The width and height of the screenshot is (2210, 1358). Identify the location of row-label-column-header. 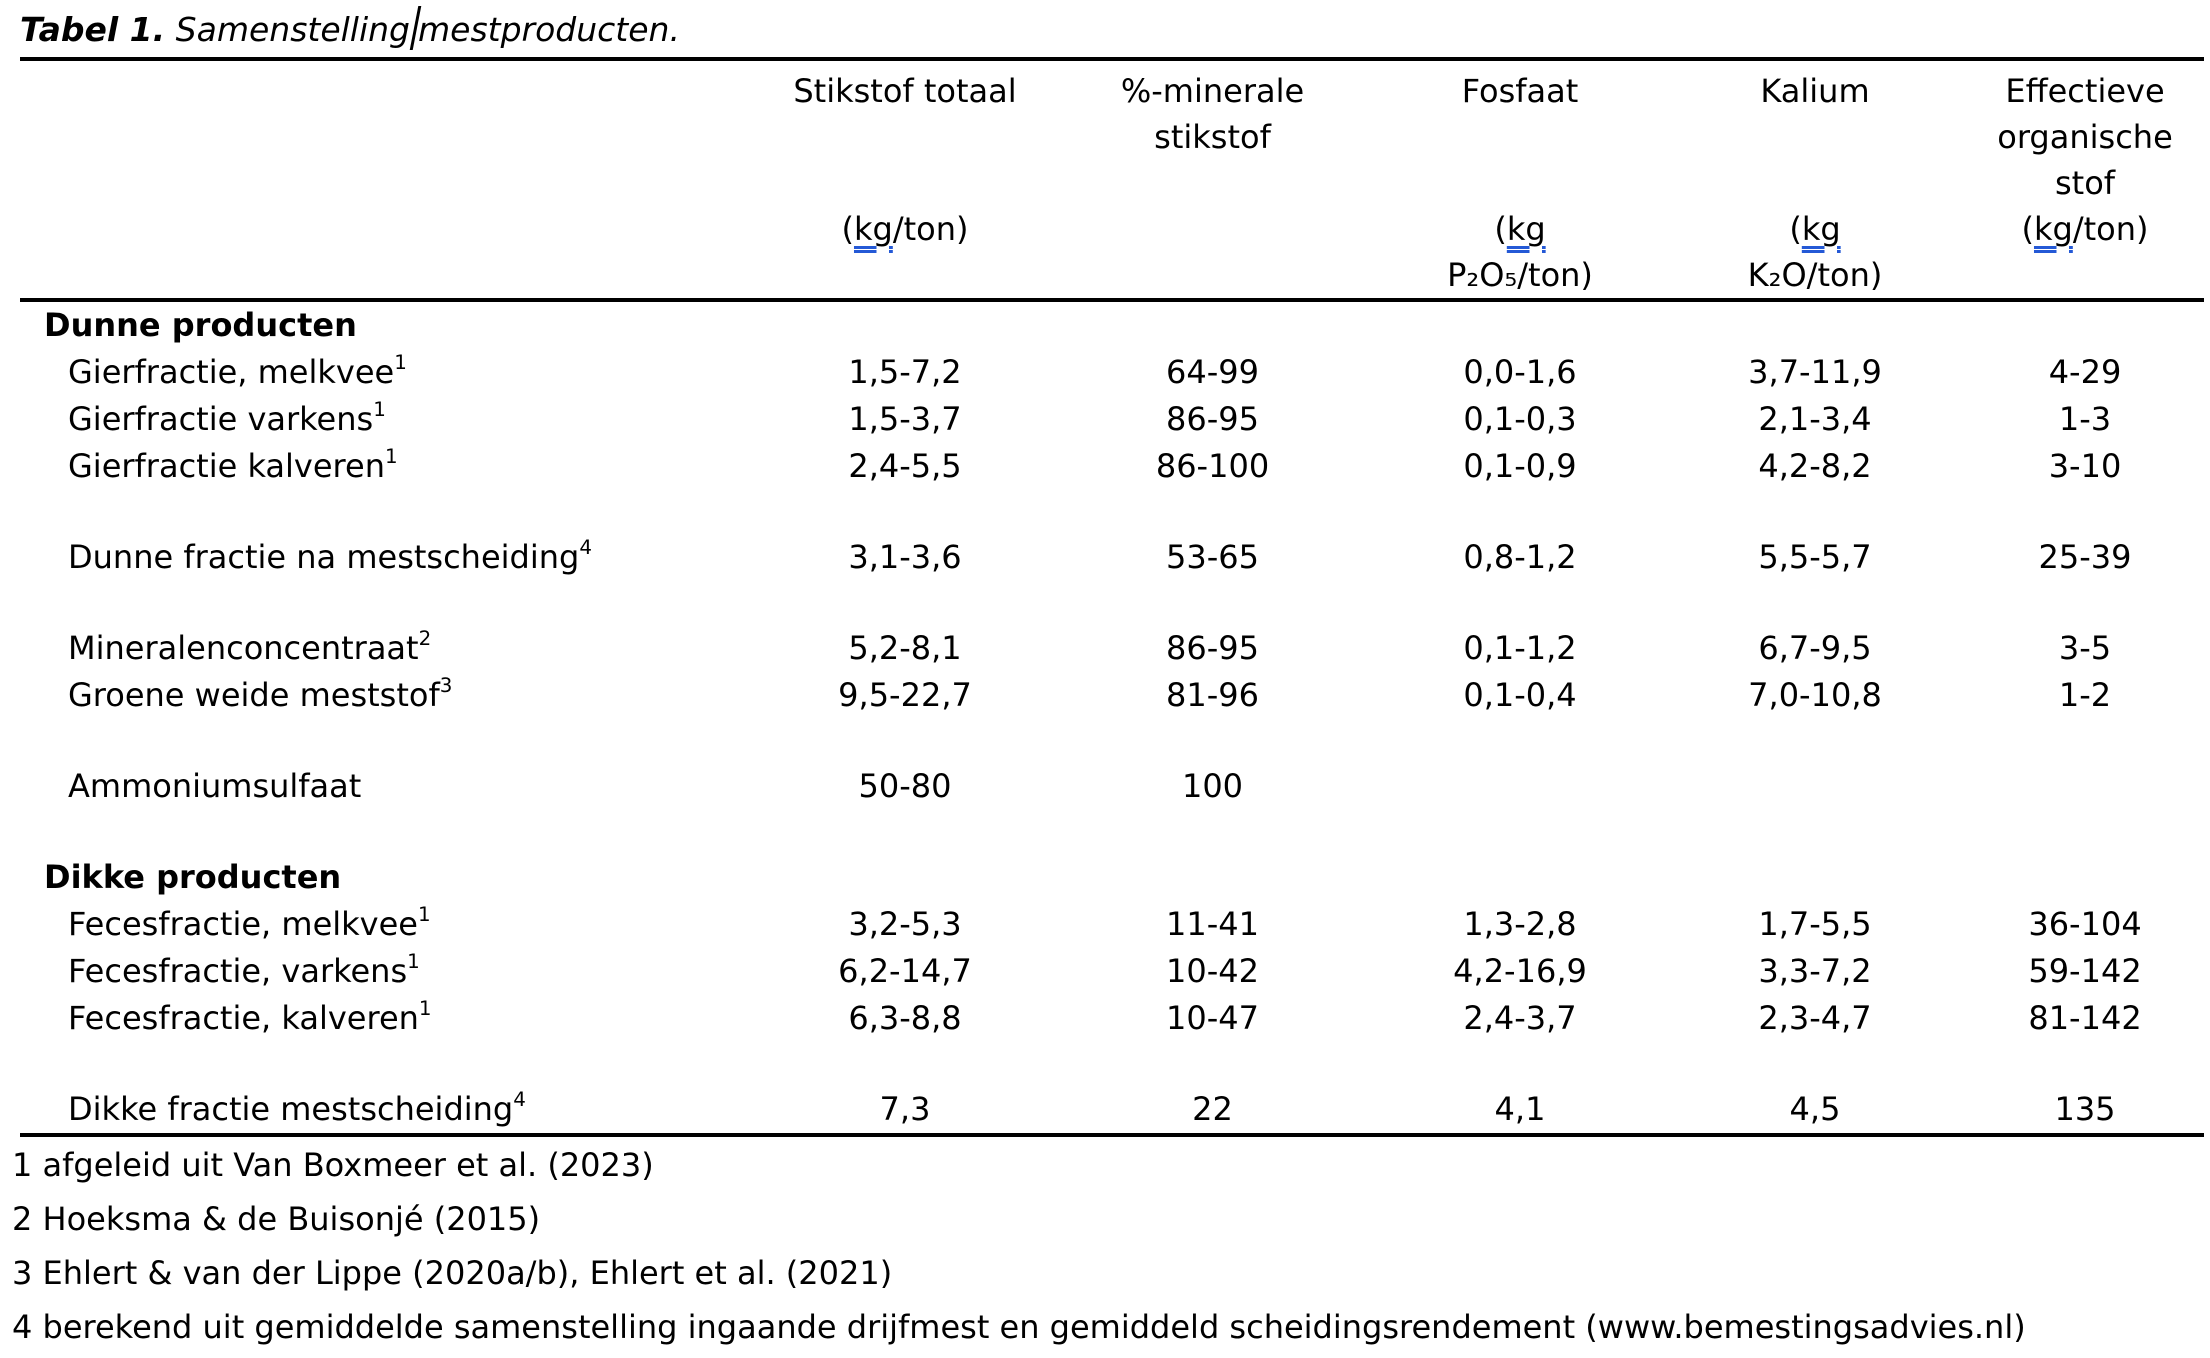
(377, 183).